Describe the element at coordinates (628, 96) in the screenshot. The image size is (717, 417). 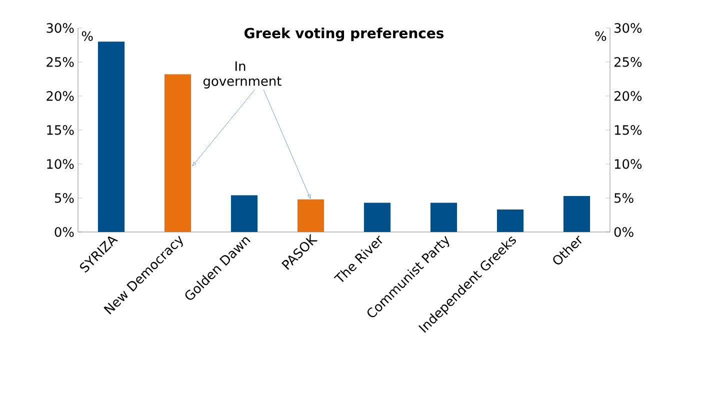
I see `y2-tick-label: 20%` at that location.